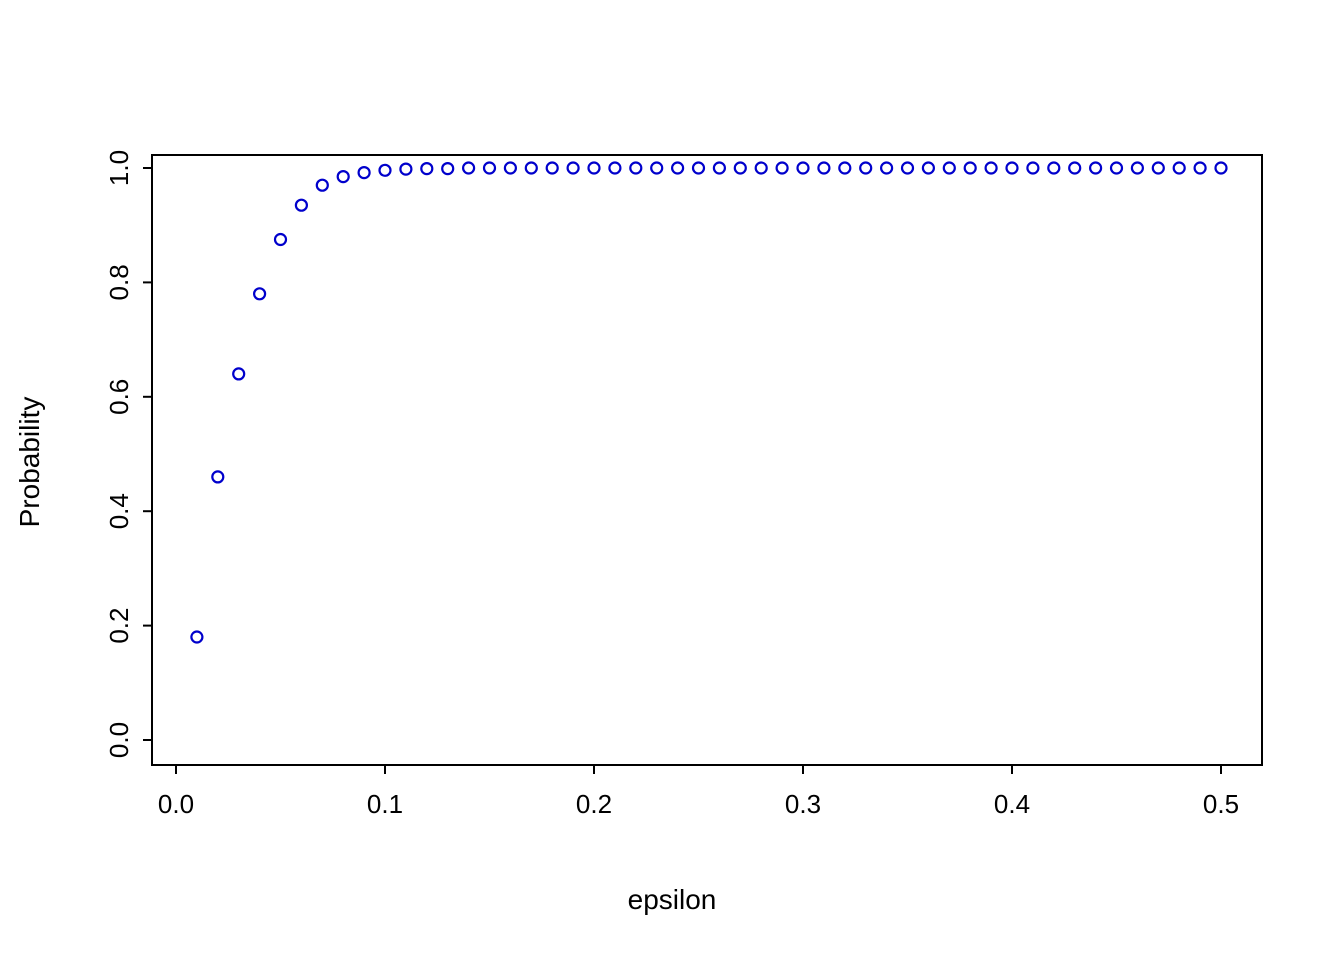  I want to click on y-tick-label: 0.8, so click(119, 282).